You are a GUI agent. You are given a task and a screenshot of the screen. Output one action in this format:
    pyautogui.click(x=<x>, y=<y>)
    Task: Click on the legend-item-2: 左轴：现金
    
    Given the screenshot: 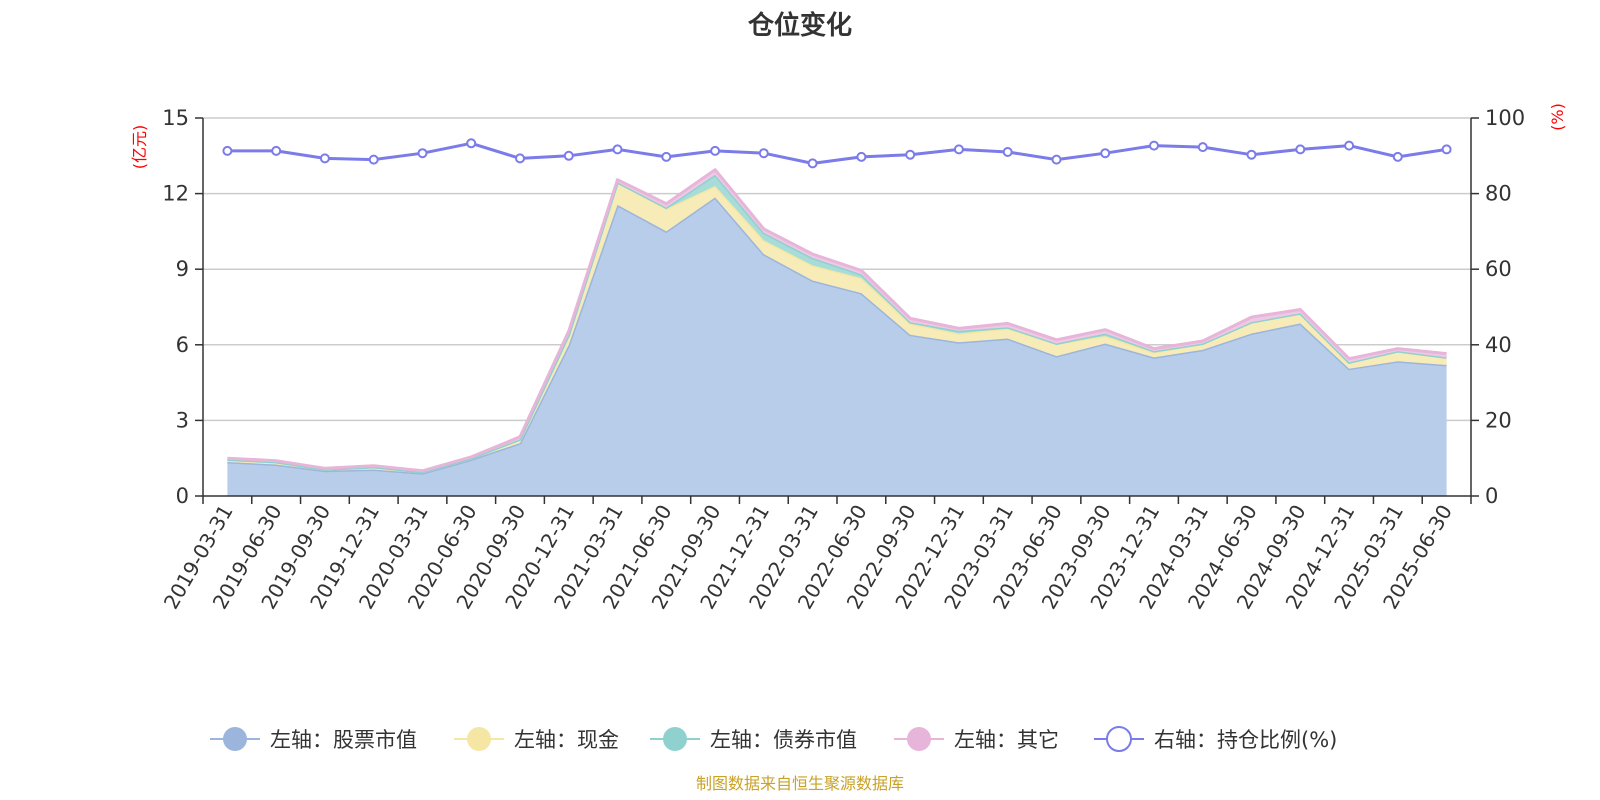 What is the action you would take?
    pyautogui.click(x=536, y=739)
    